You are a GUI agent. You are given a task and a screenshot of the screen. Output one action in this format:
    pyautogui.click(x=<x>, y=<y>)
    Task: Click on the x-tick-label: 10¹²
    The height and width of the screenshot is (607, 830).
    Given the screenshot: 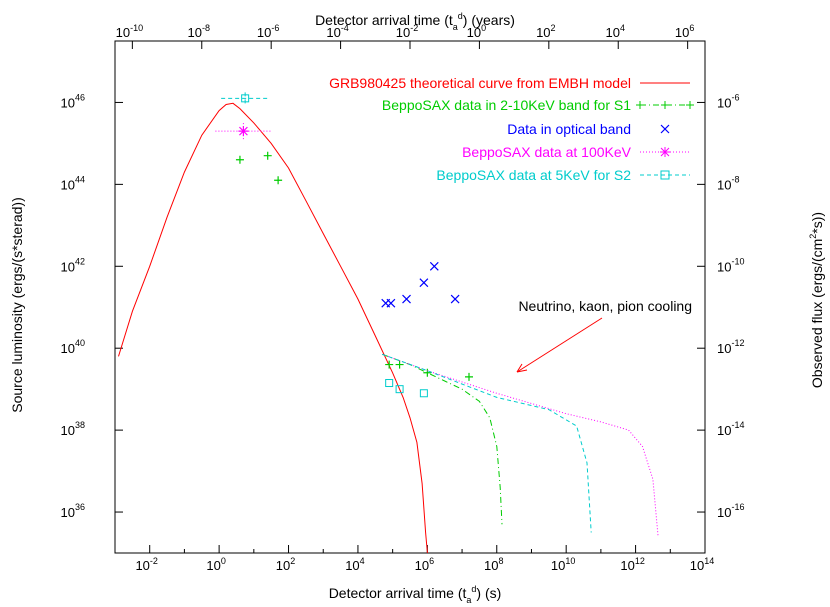 What is the action you would take?
    pyautogui.click(x=632, y=564)
    